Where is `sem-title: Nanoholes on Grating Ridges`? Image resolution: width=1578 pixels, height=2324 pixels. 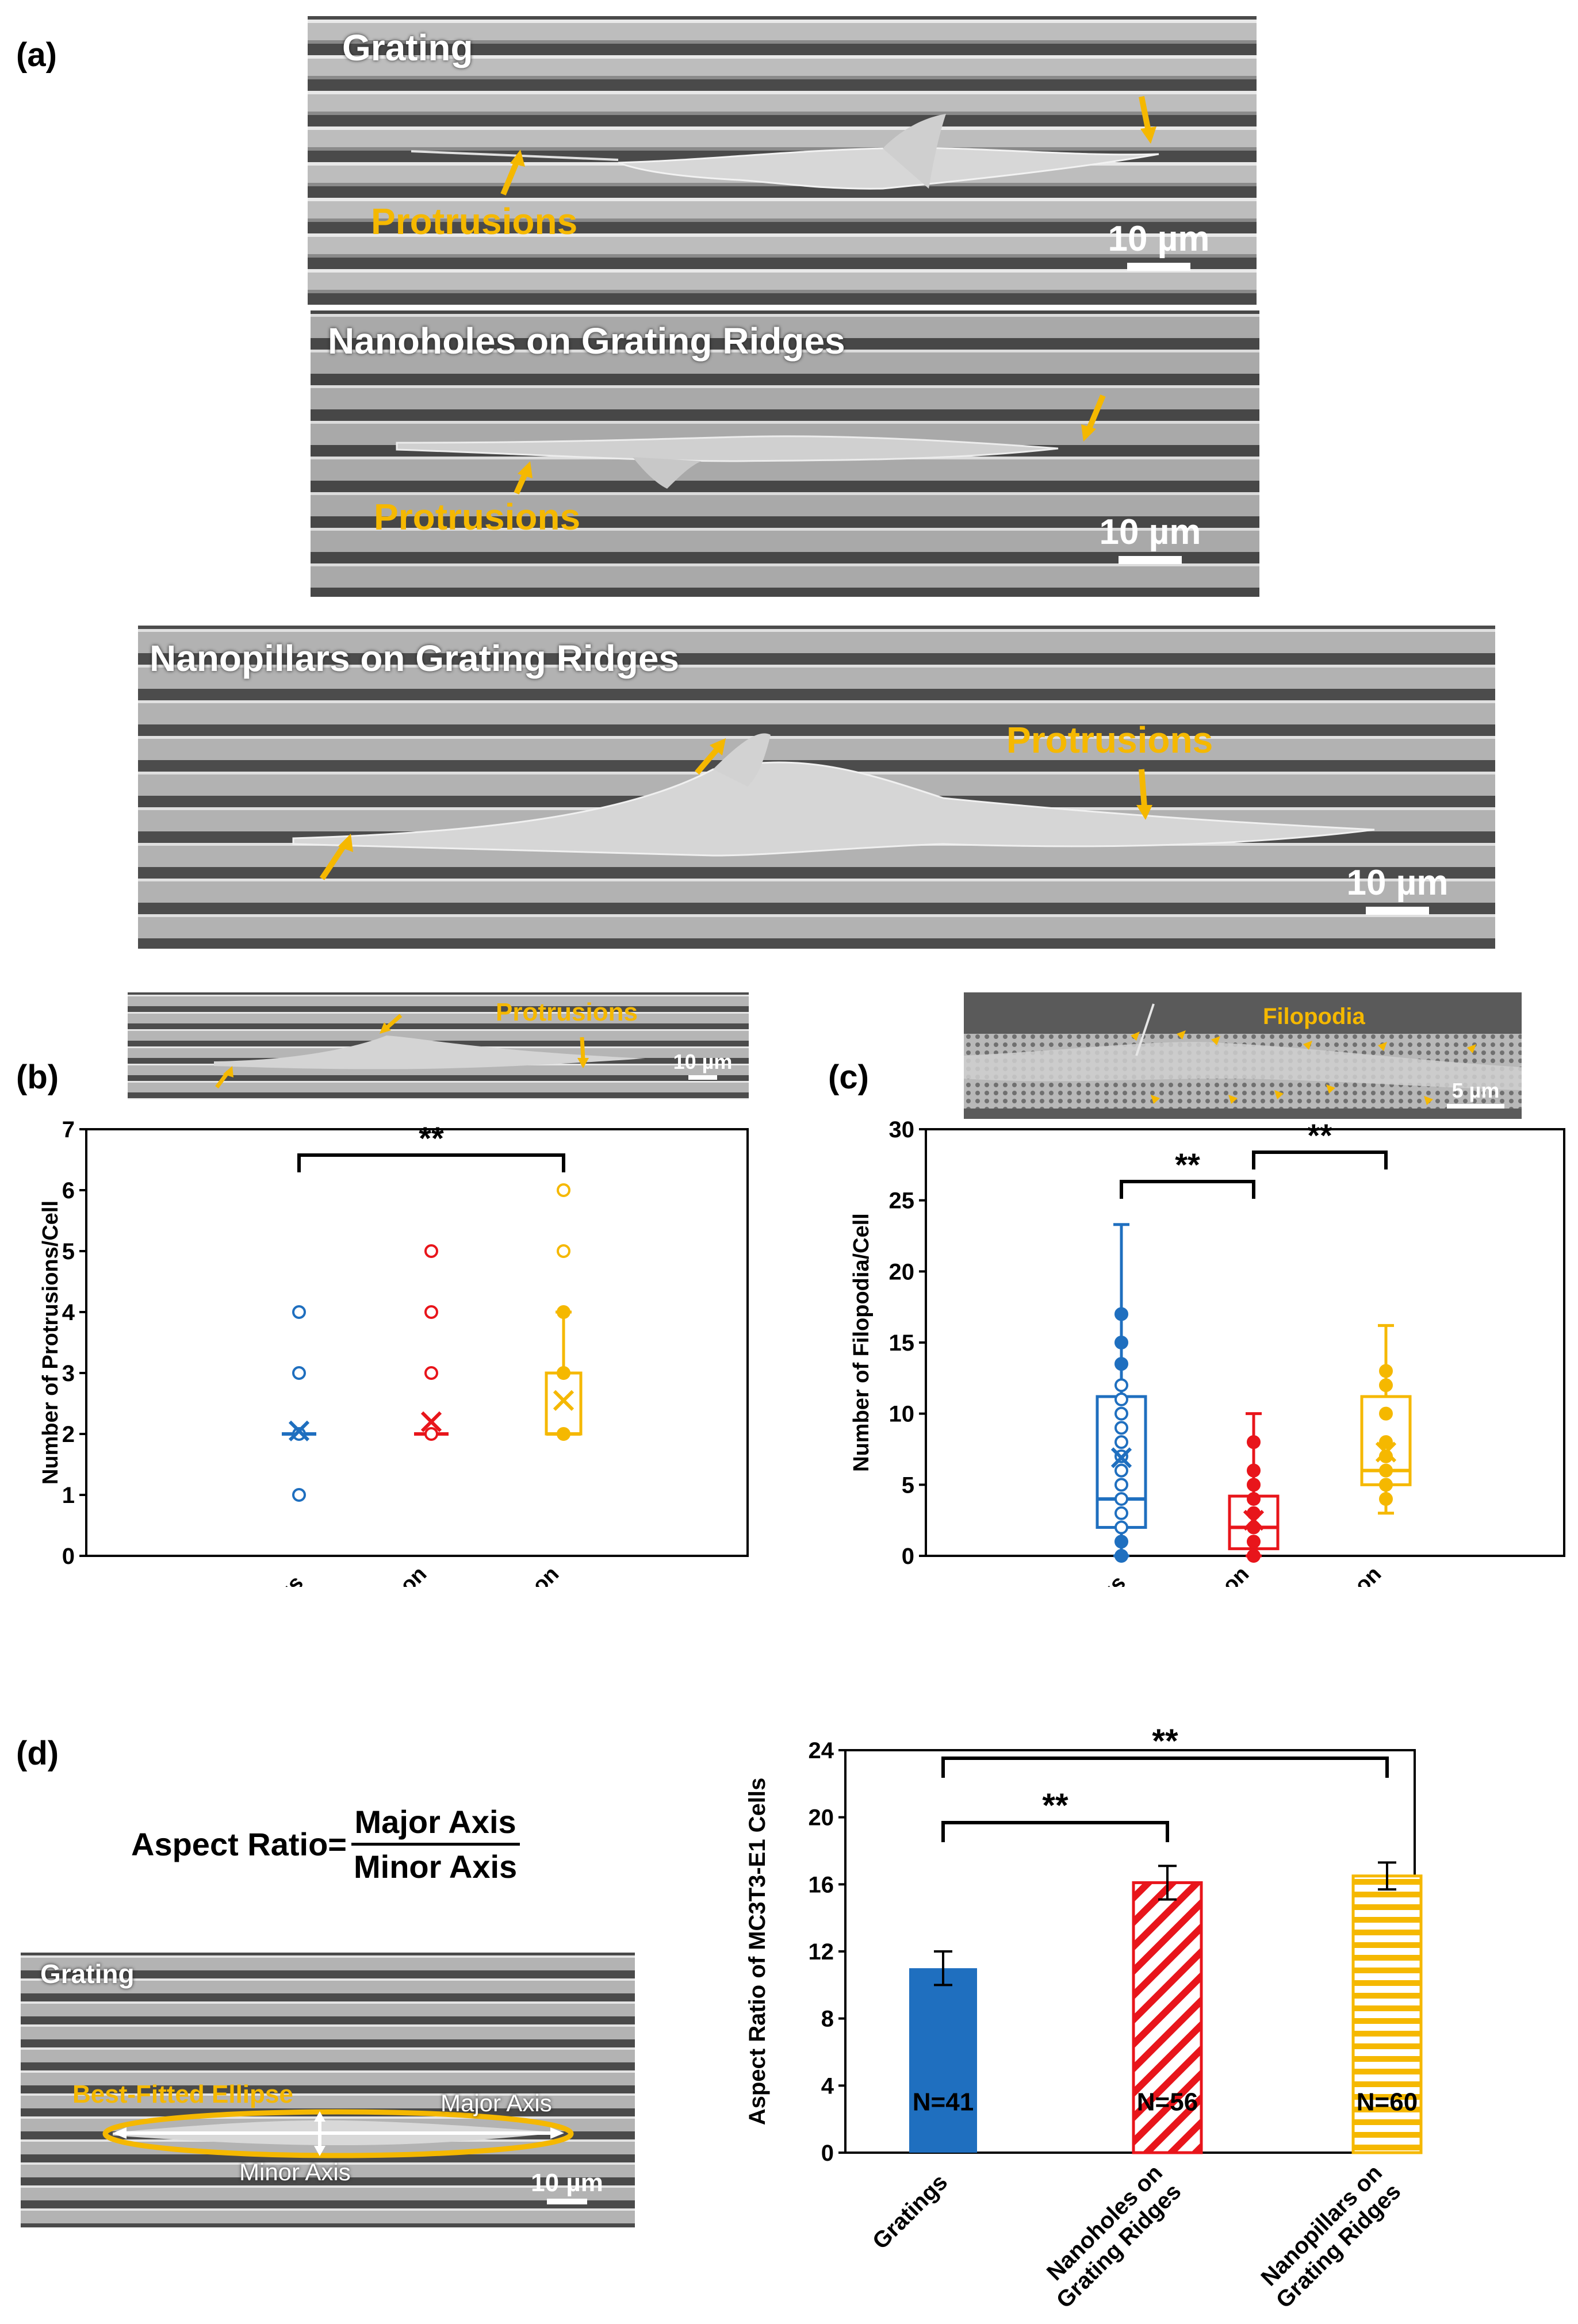 sem-title: Nanoholes on Grating Ridges is located at coordinates (586, 341).